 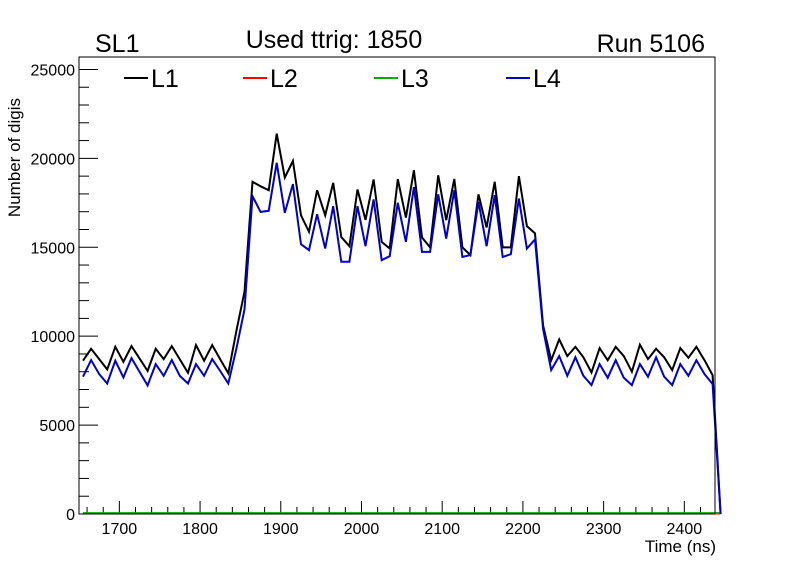 I want to click on legend-entry-l4: L4, so click(x=533, y=79).